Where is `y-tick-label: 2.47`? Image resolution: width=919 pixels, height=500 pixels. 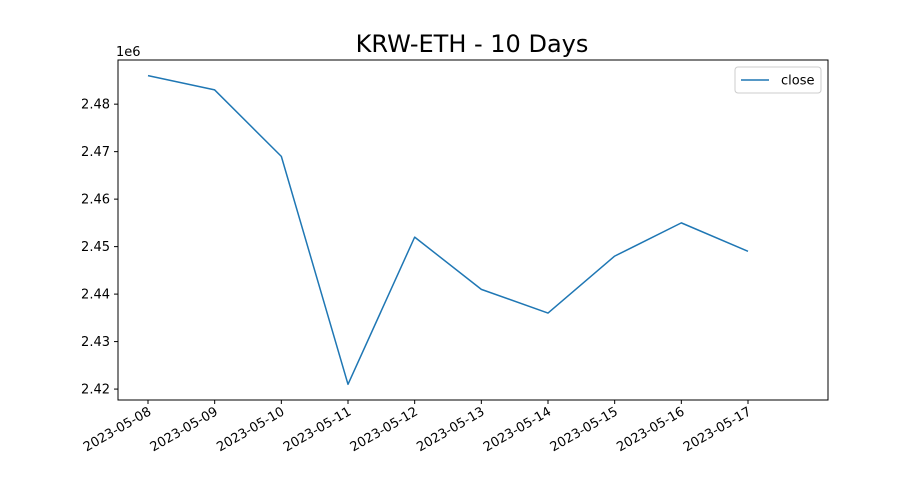 y-tick-label: 2.47 is located at coordinates (95, 152).